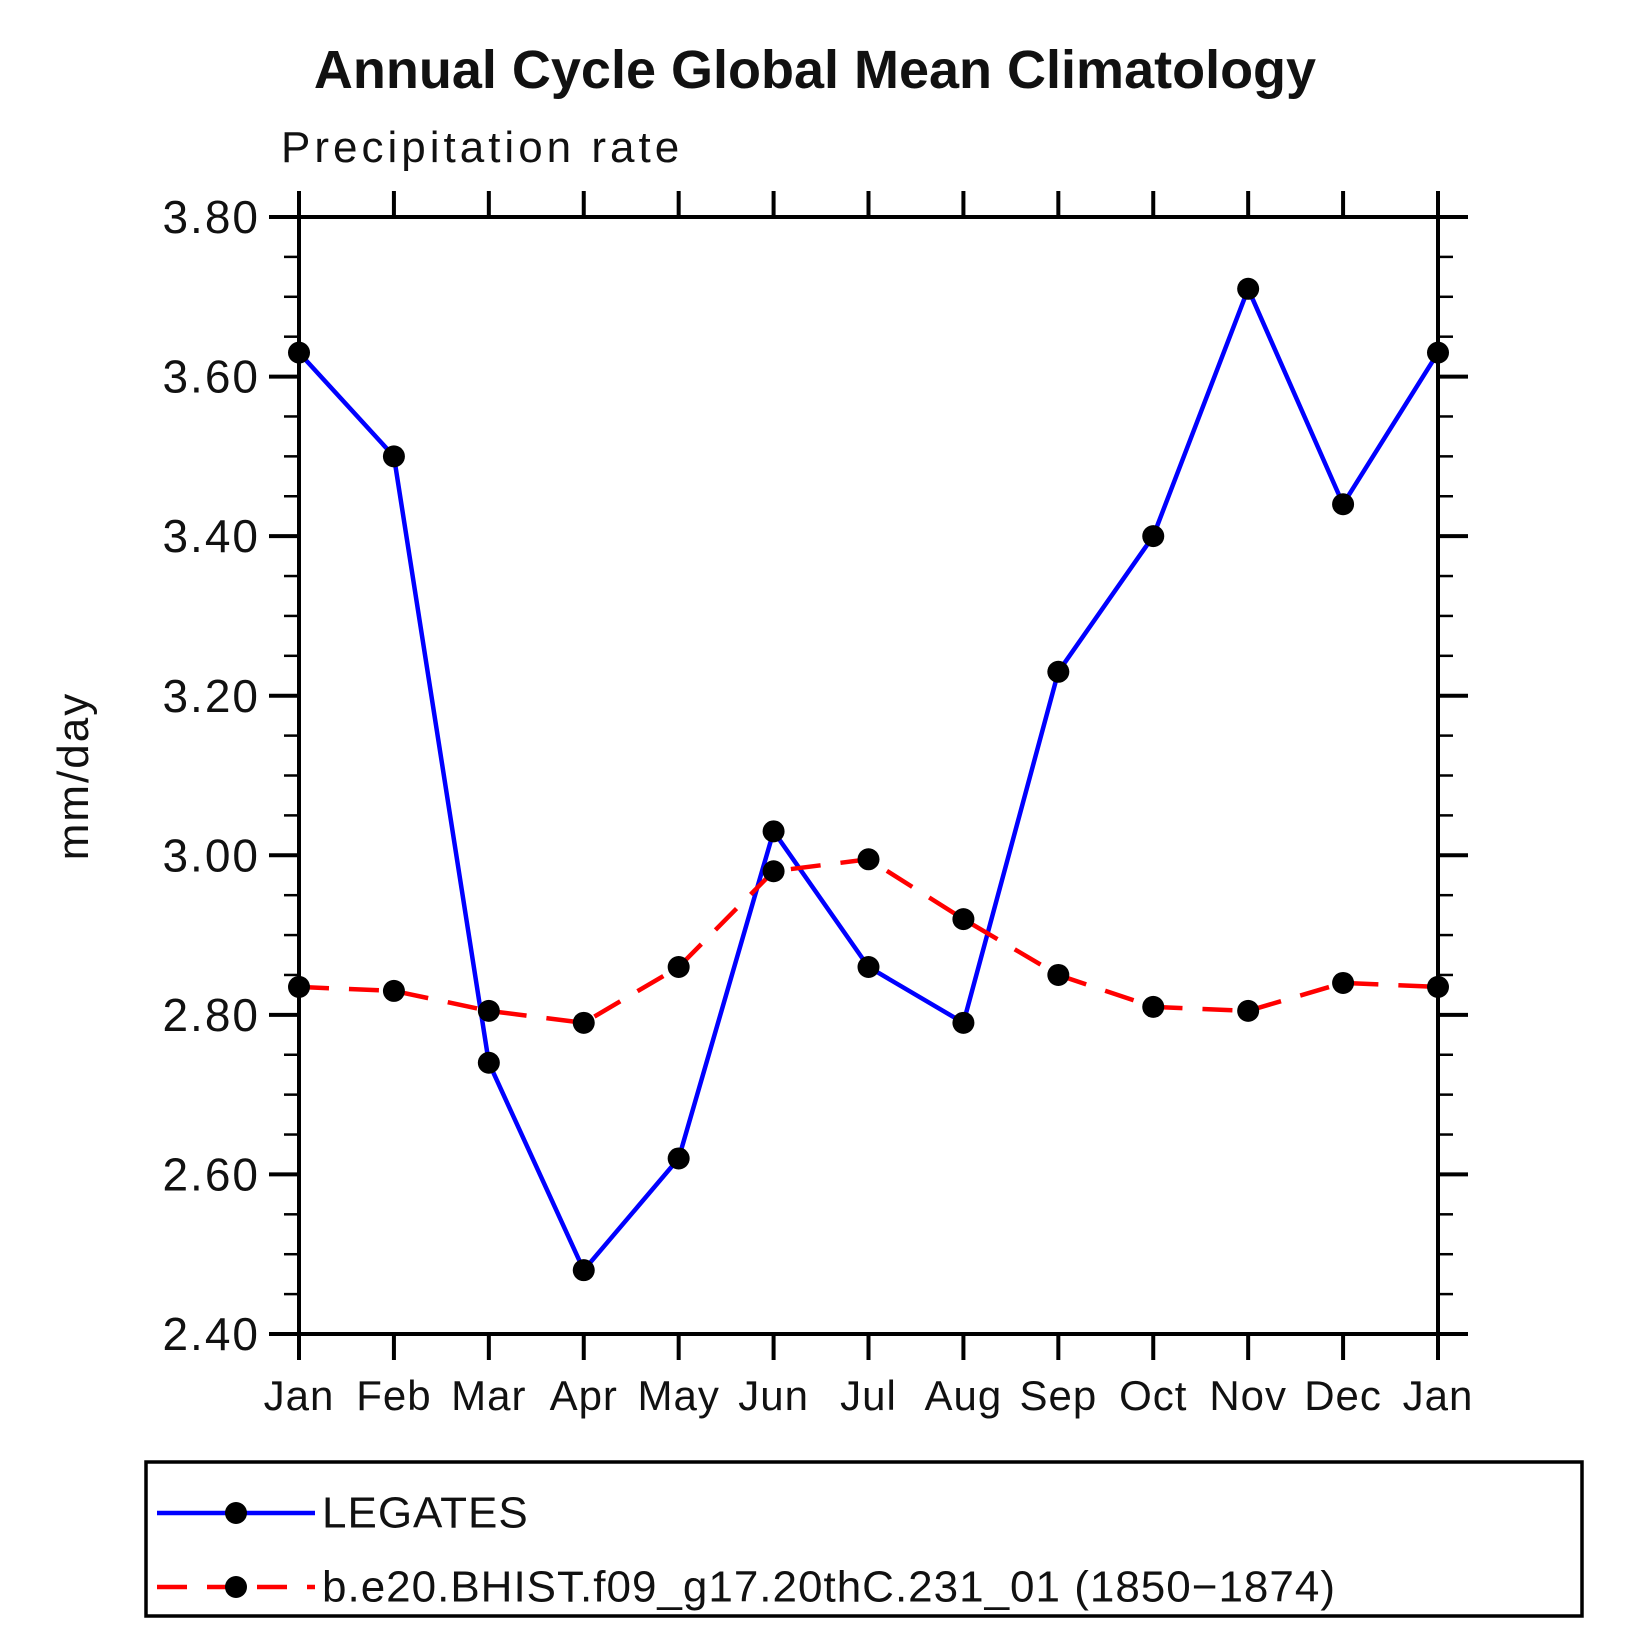 Image resolution: width=1652 pixels, height=1652 pixels. I want to click on x-tick-label: Apr, so click(584, 1395).